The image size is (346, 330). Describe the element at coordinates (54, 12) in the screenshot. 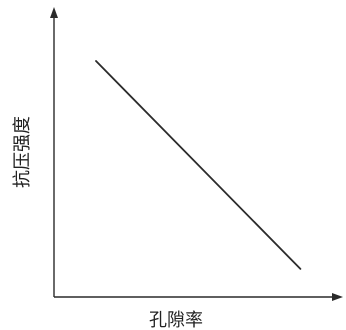

I see `y-axis-arrow-icon` at that location.